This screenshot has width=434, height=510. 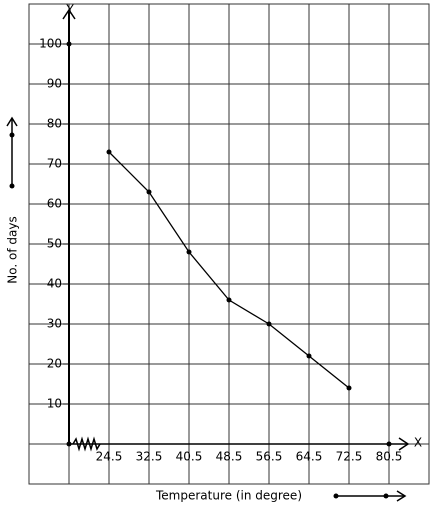 What do you see at coordinates (109, 457) in the screenshot?
I see `x-tick-label: 24.5` at bounding box center [109, 457].